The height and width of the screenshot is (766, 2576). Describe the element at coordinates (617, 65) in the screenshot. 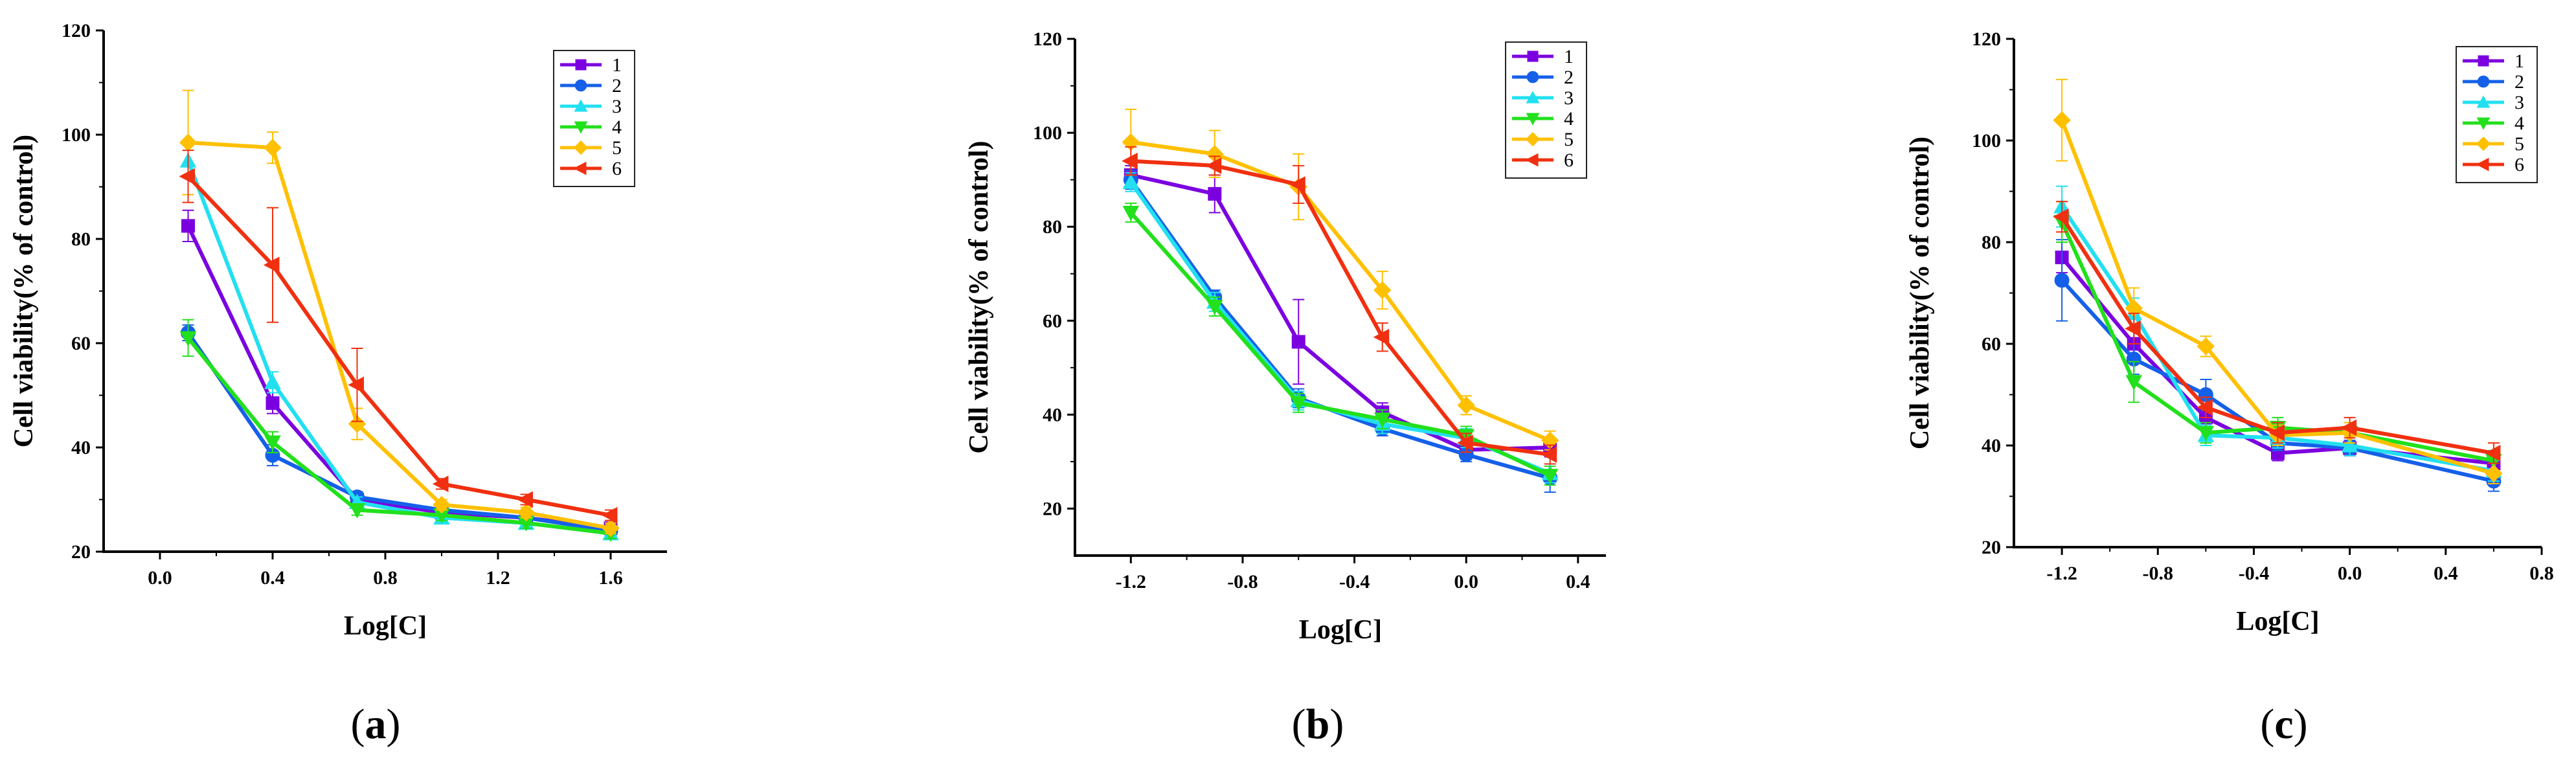

I see `legend-label: 1` at that location.